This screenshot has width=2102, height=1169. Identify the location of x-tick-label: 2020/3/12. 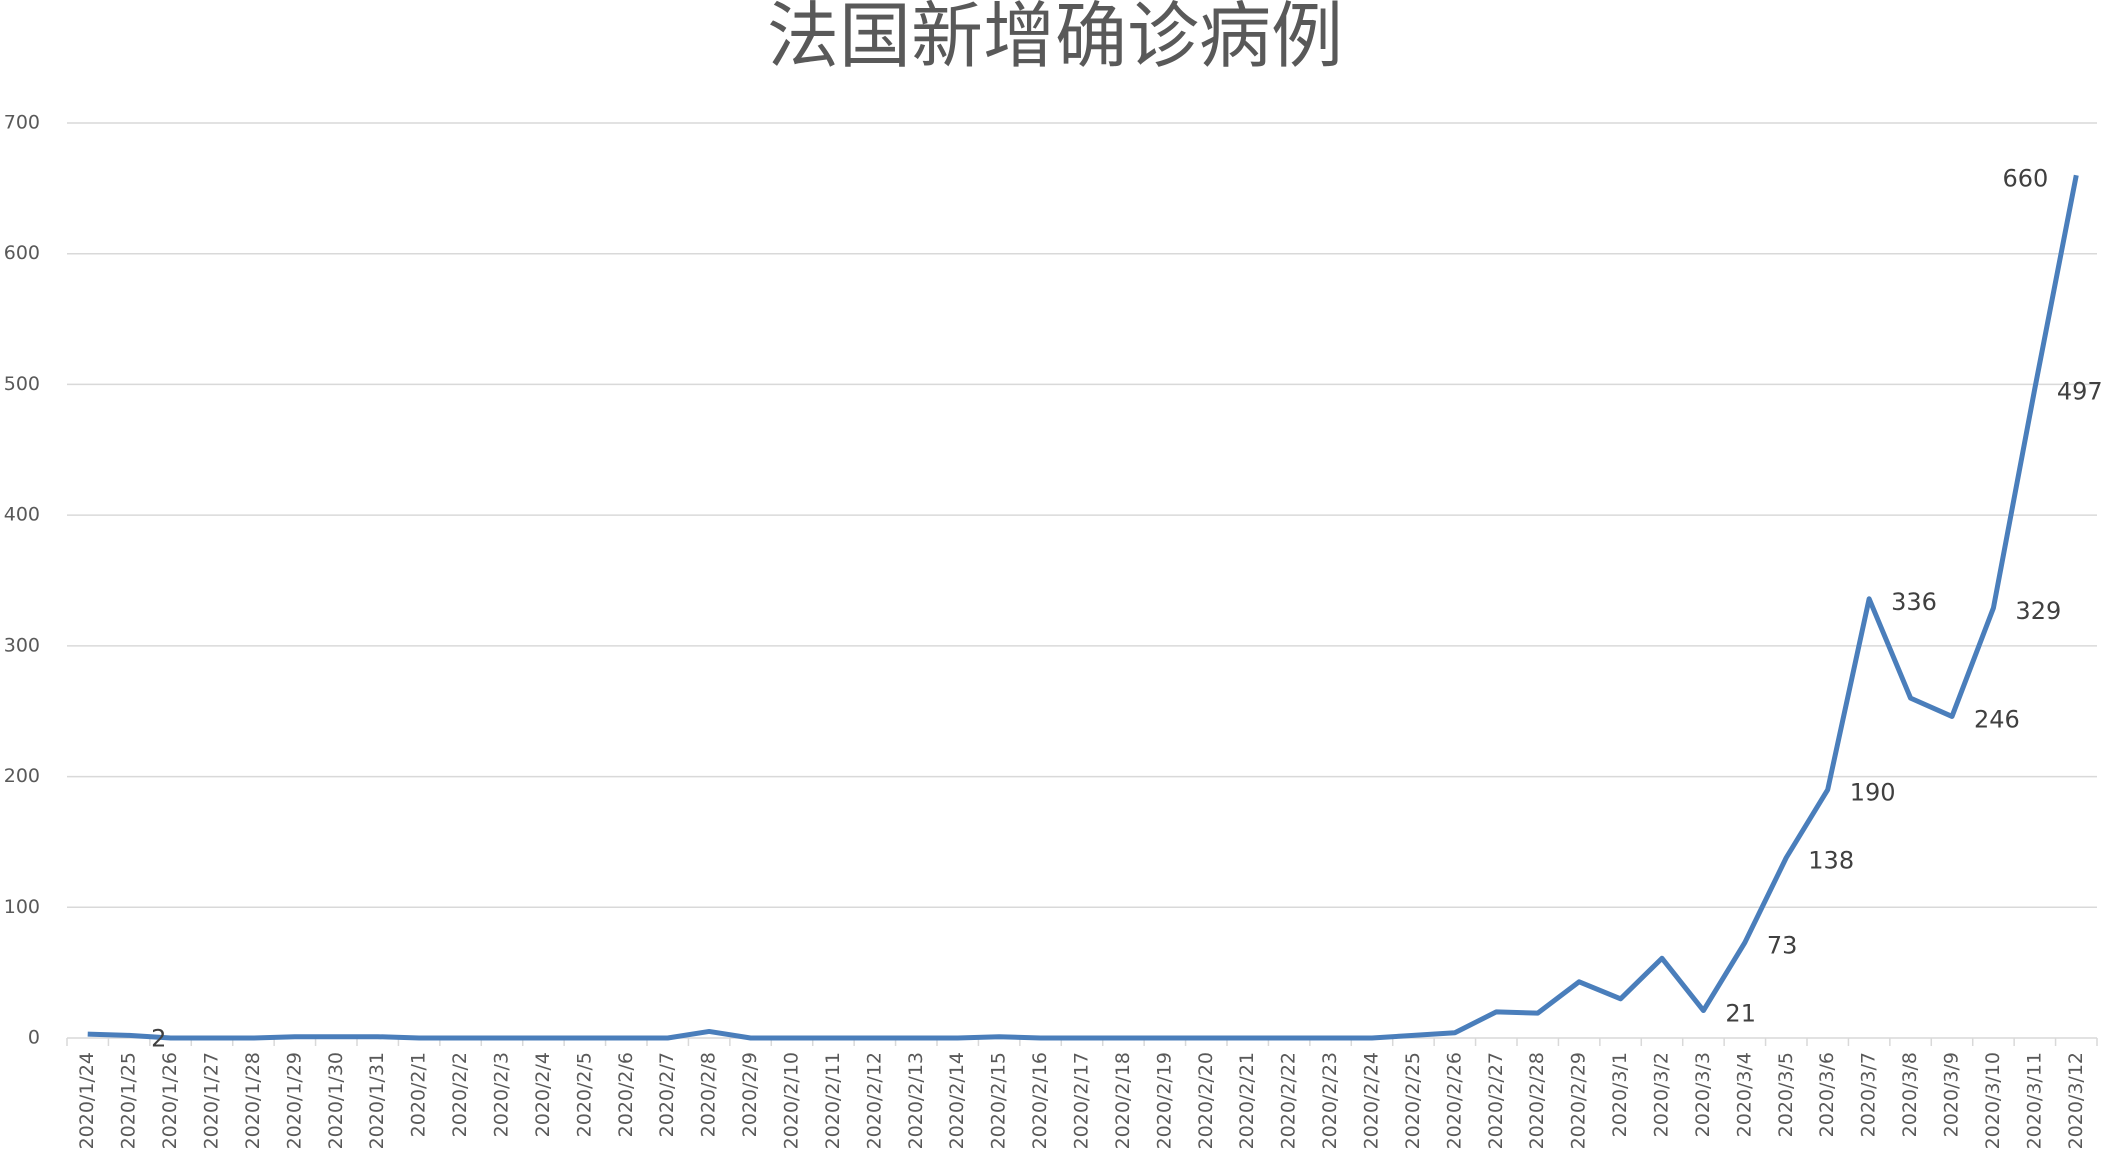
(2076, 1100).